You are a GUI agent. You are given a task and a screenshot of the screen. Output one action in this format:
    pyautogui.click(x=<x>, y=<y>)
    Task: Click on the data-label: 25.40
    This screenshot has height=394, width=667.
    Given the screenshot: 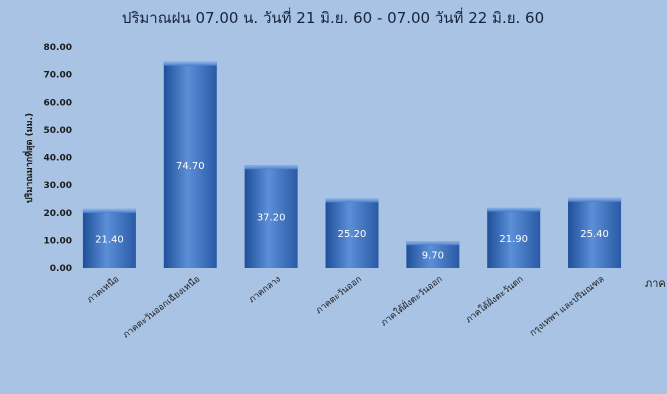 What is the action you would take?
    pyautogui.click(x=594, y=234)
    